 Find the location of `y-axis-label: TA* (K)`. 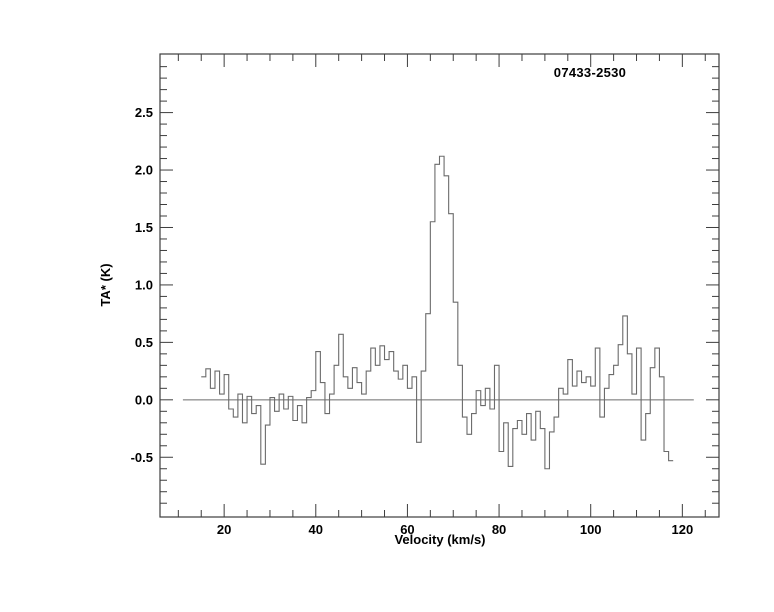

y-axis-label: TA* (K) is located at coordinates (105, 285).